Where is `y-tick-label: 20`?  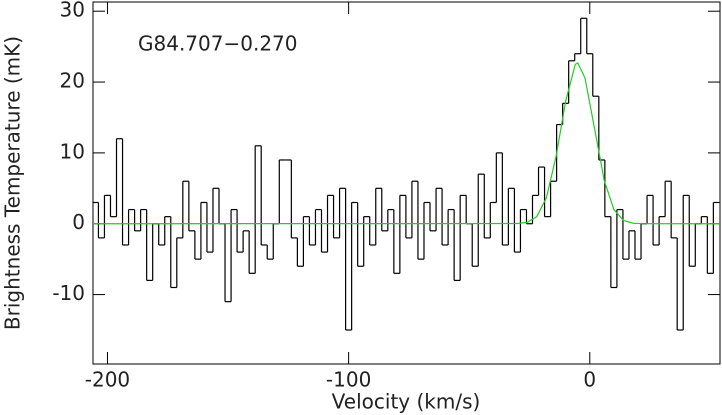 y-tick-label: 20 is located at coordinates (72, 81).